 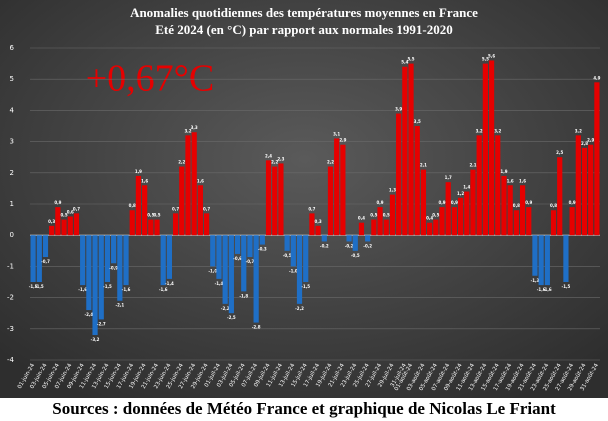 What do you see at coordinates (472, 165) in the screenshot?
I see `value-label: 2,1` at bounding box center [472, 165].